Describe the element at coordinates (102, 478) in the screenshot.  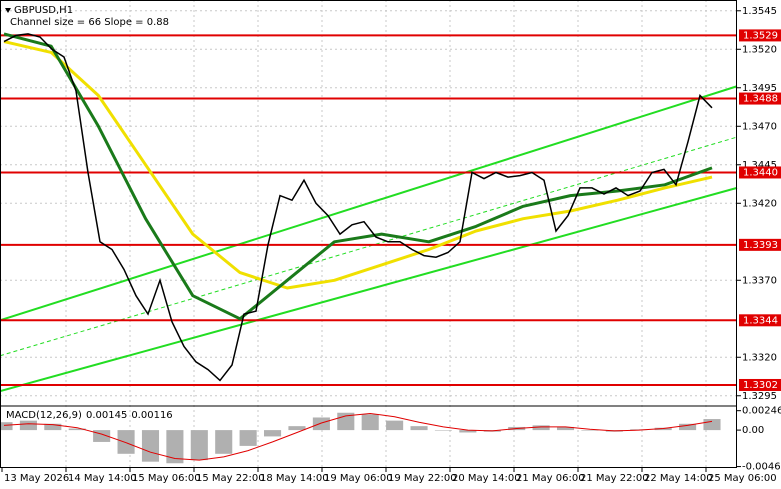
I see `time-label: 14 May 14:00` at that location.